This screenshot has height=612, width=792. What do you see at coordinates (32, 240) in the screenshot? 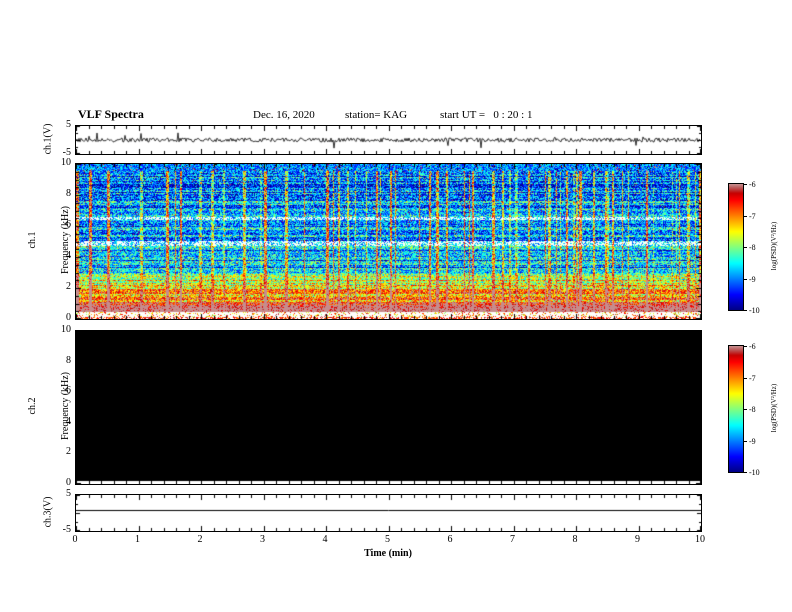
I see `ch1-spec-label-line1: ch.1` at bounding box center [32, 240].